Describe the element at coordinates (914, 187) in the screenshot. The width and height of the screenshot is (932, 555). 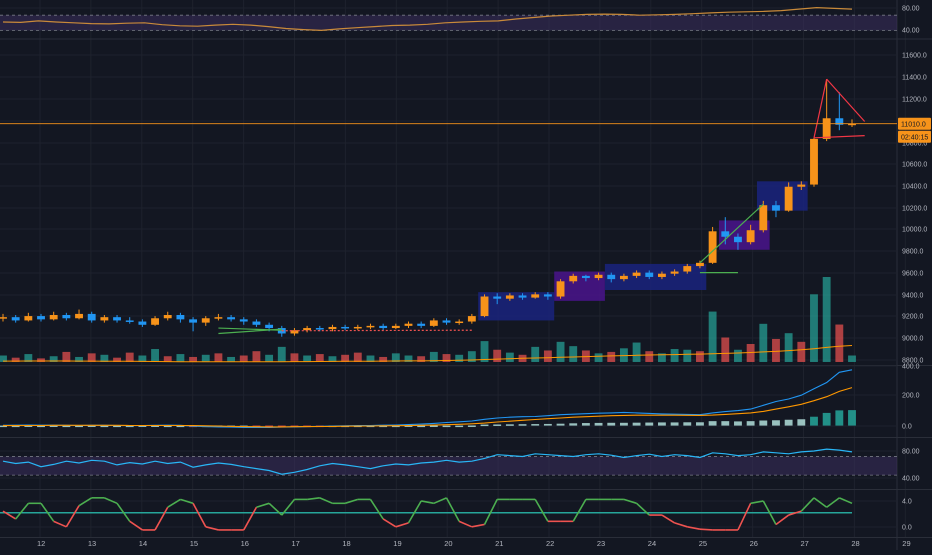
I see `price-tick-label: 10400.0` at that location.